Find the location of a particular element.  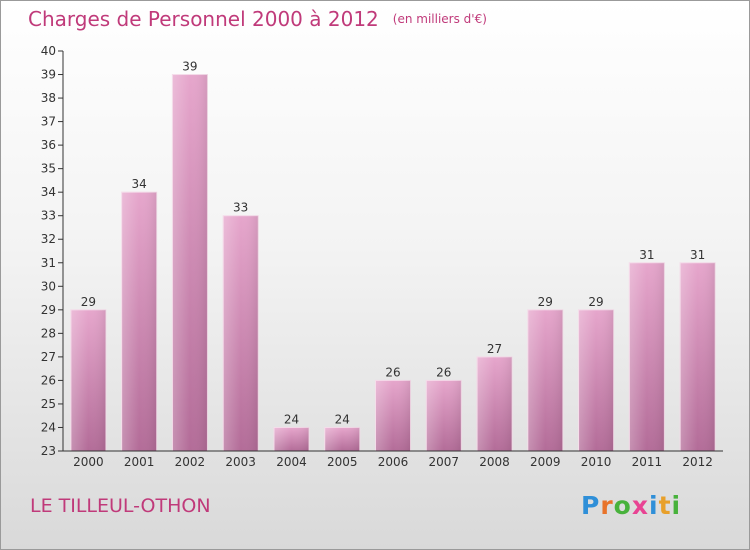

logo-letter: o is located at coordinates (622, 505).